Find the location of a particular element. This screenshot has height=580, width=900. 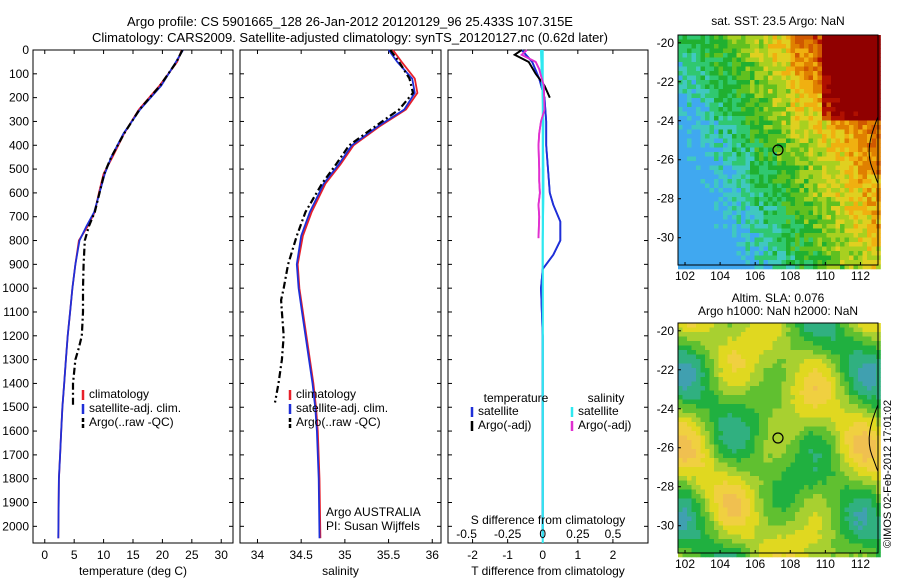

sst-map-xtick-label: 108 is located at coordinates (790, 276).